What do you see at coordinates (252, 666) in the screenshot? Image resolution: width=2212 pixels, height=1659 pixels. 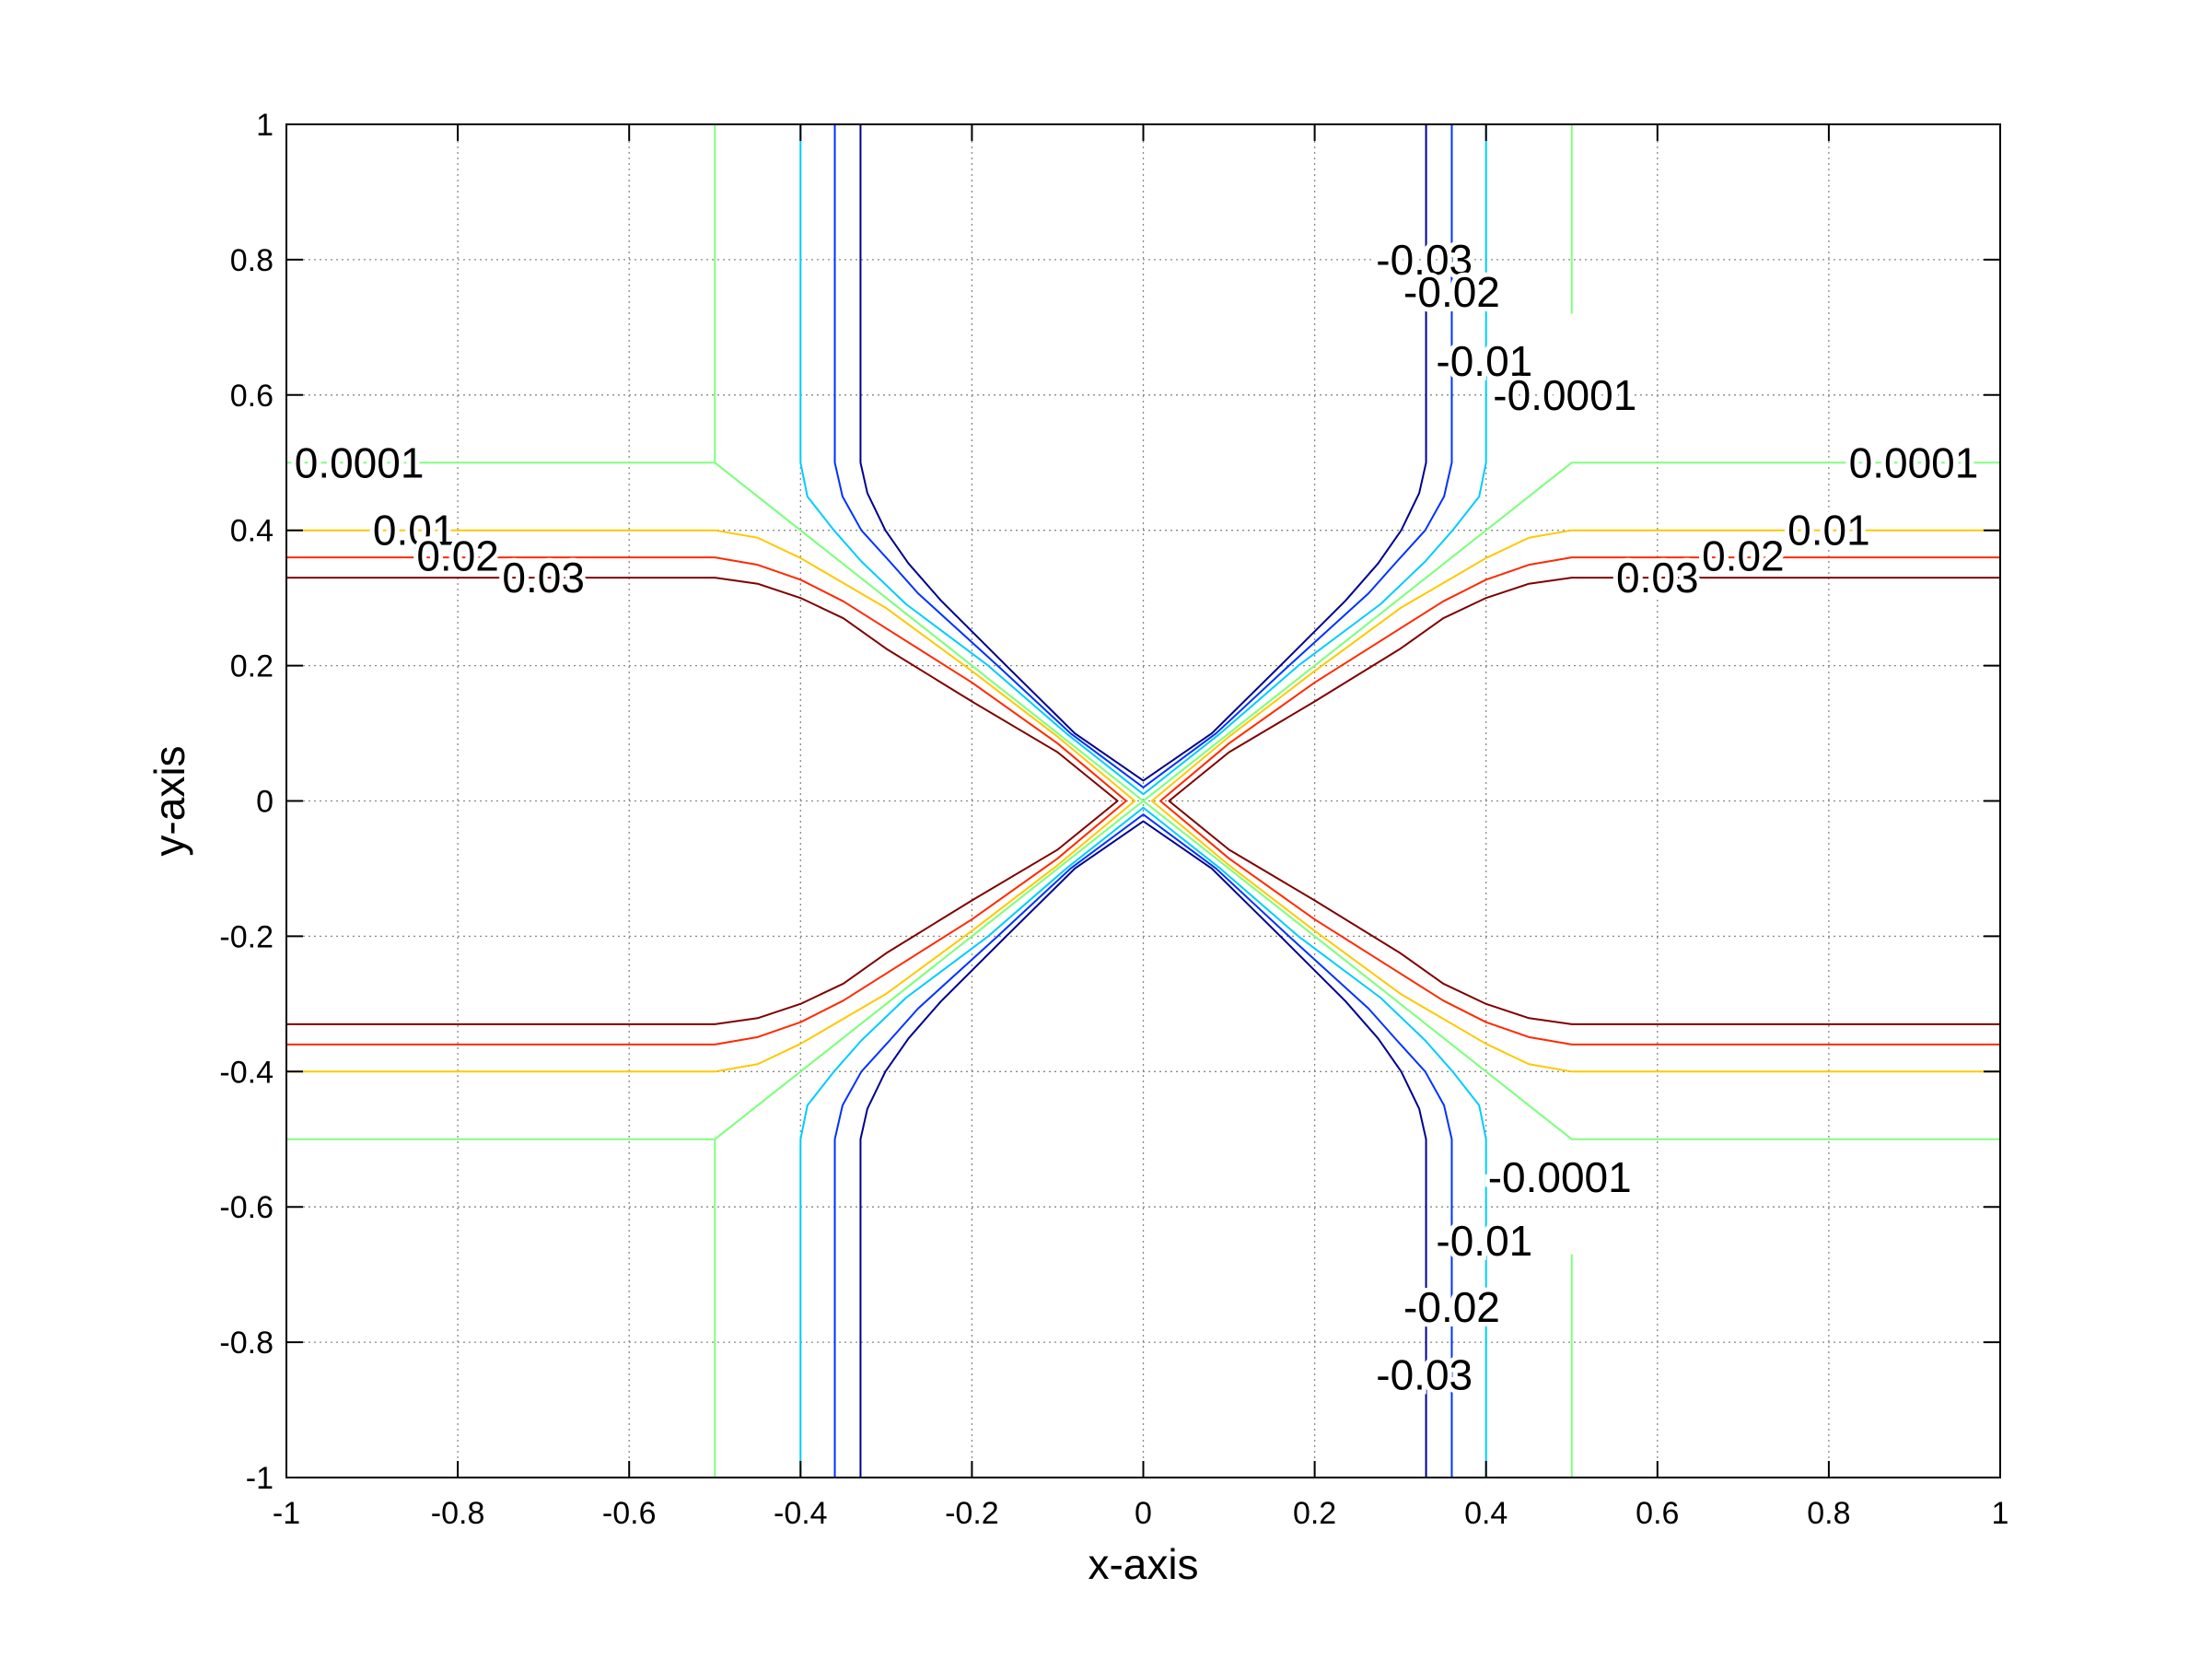 I see `y-tick-label: 0.2` at bounding box center [252, 666].